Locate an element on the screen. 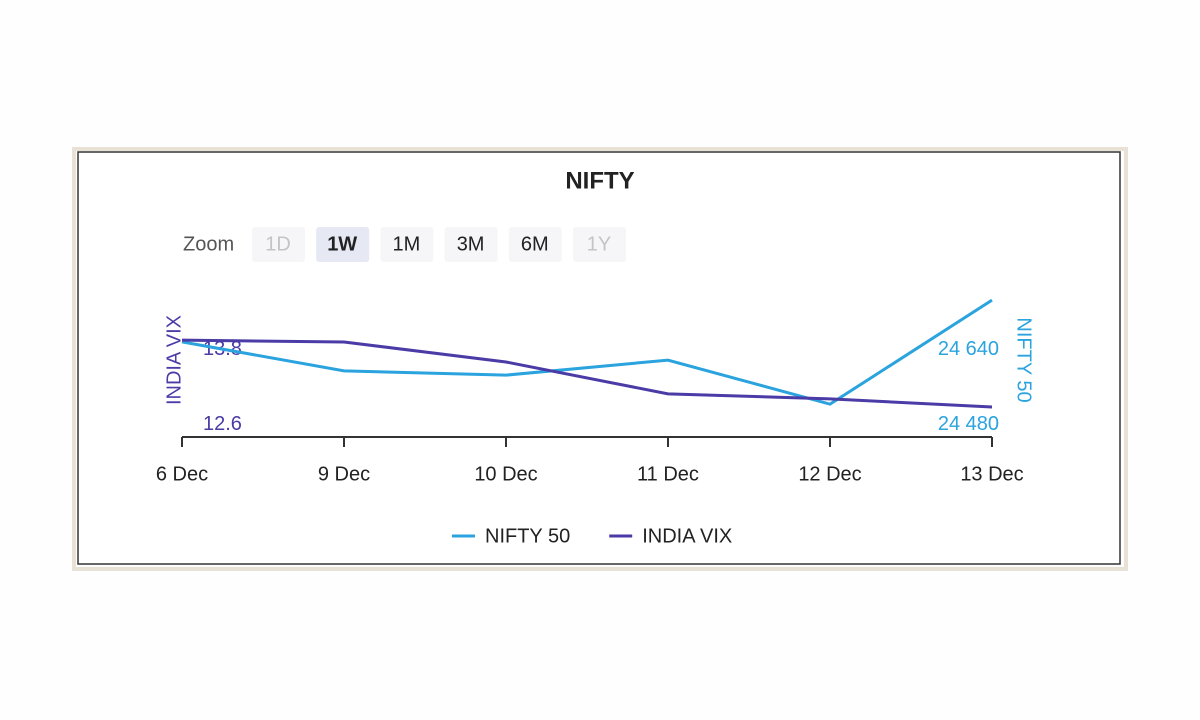  zoom-button-label: 3M is located at coordinates (471, 244).